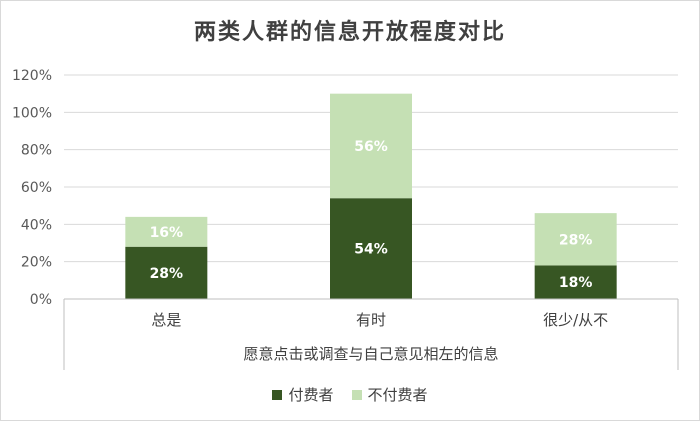  Describe the element at coordinates (356, 394) in the screenshot. I see `legend-swatch-nonpayers` at that location.